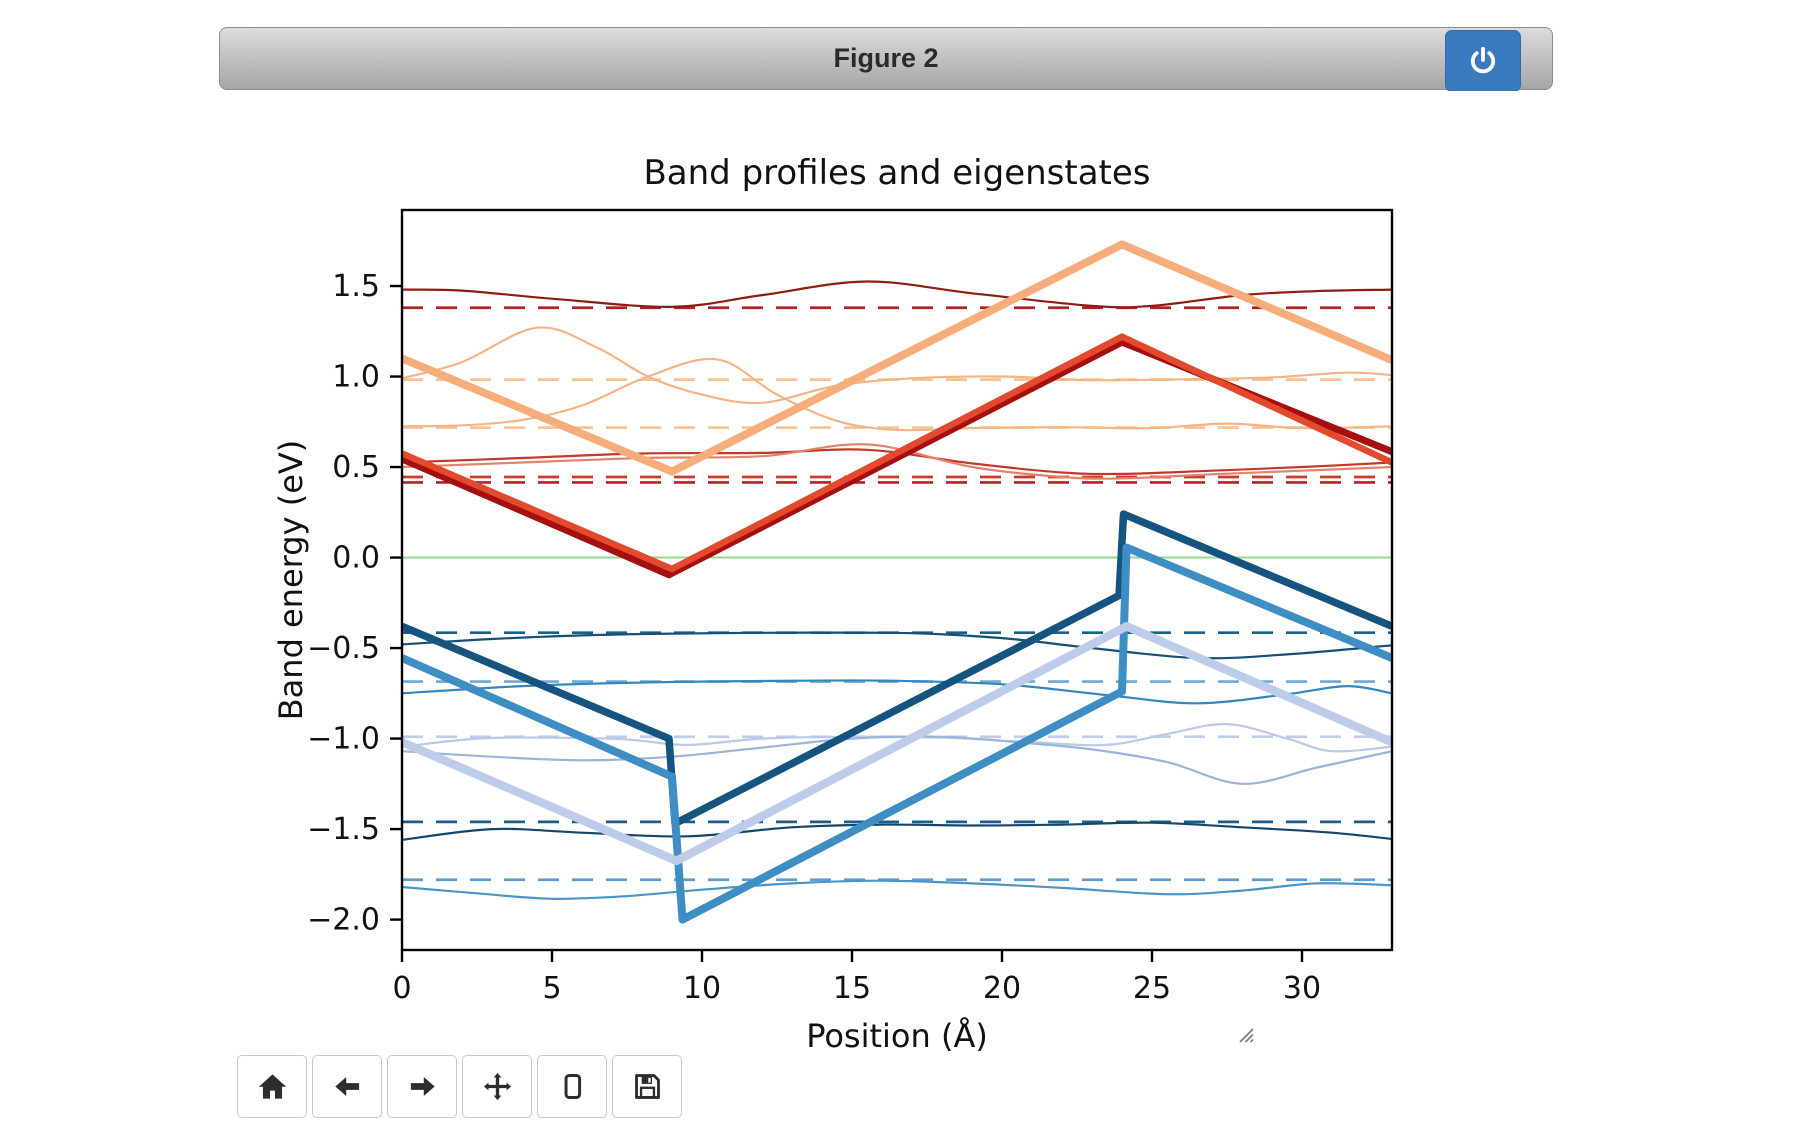 The width and height of the screenshot is (1800, 1140). What do you see at coordinates (343, 648) in the screenshot?
I see `y-tick-label: −0.5` at bounding box center [343, 648].